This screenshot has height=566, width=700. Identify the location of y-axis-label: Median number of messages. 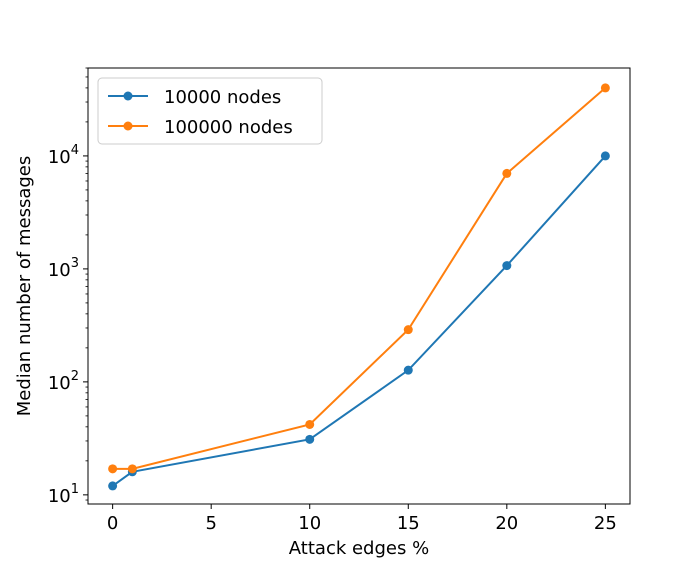
(24, 286).